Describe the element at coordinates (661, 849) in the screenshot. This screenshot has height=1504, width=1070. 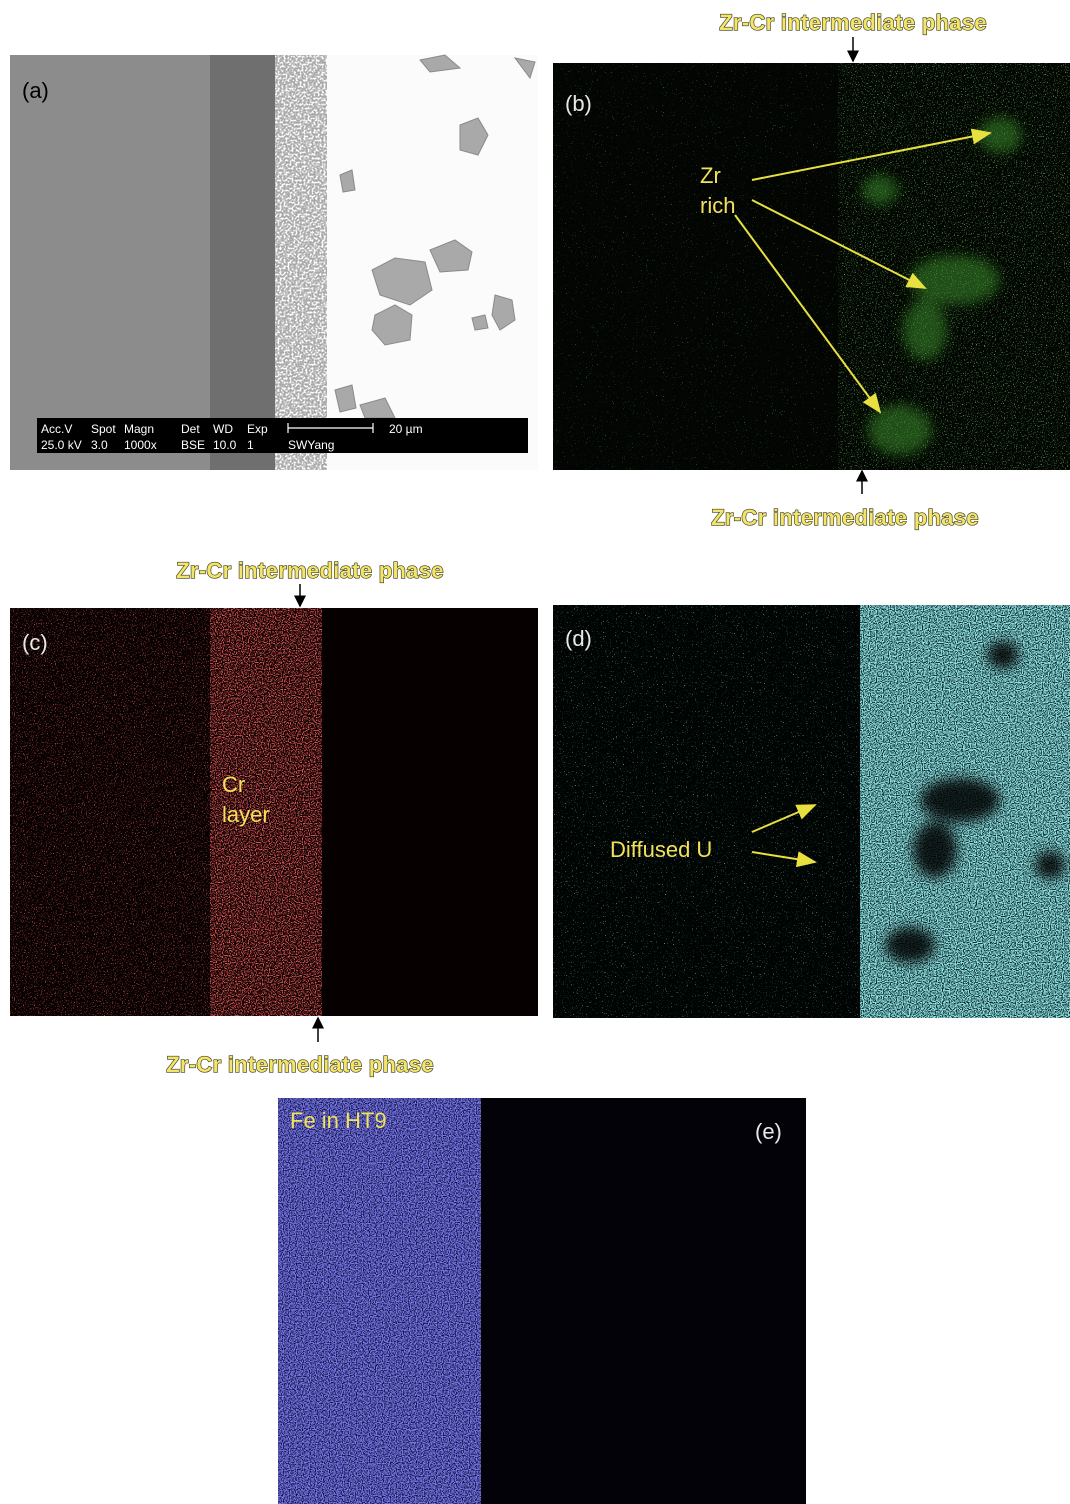
I see `annotation: Diffused U` at that location.